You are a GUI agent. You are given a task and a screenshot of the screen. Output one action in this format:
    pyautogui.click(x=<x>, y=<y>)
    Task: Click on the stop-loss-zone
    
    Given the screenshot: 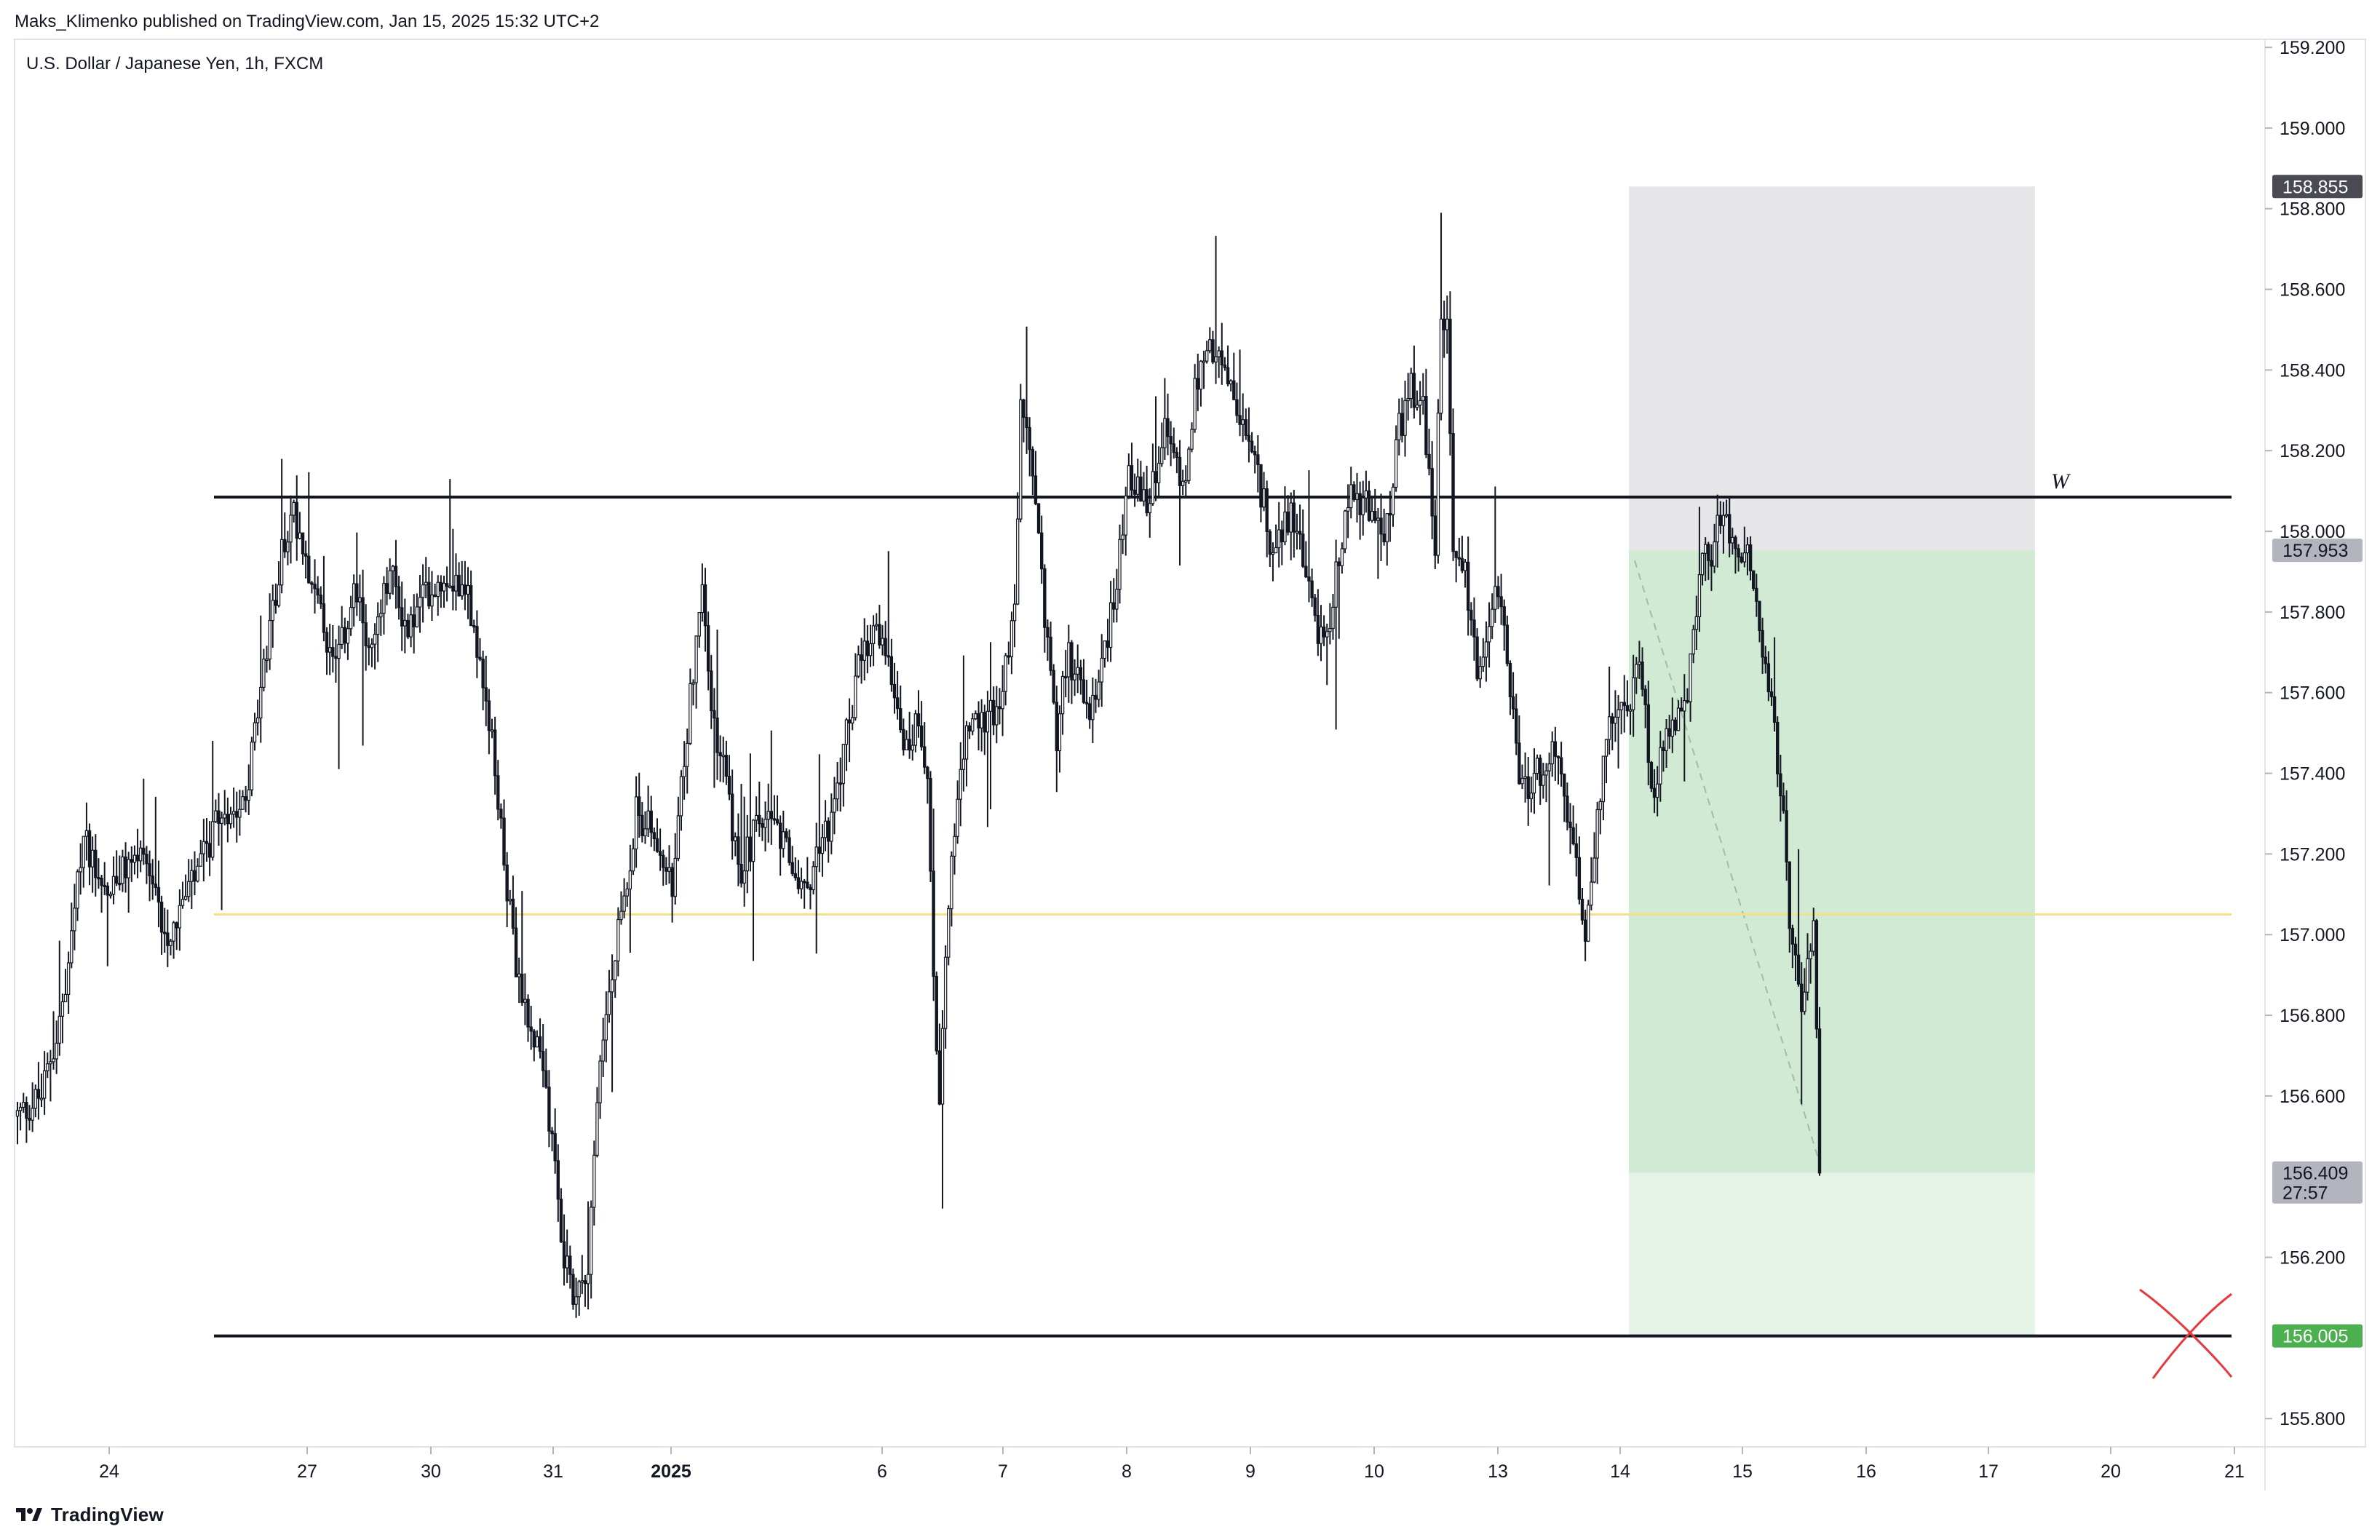 What is the action you would take?
    pyautogui.click(x=1832, y=368)
    